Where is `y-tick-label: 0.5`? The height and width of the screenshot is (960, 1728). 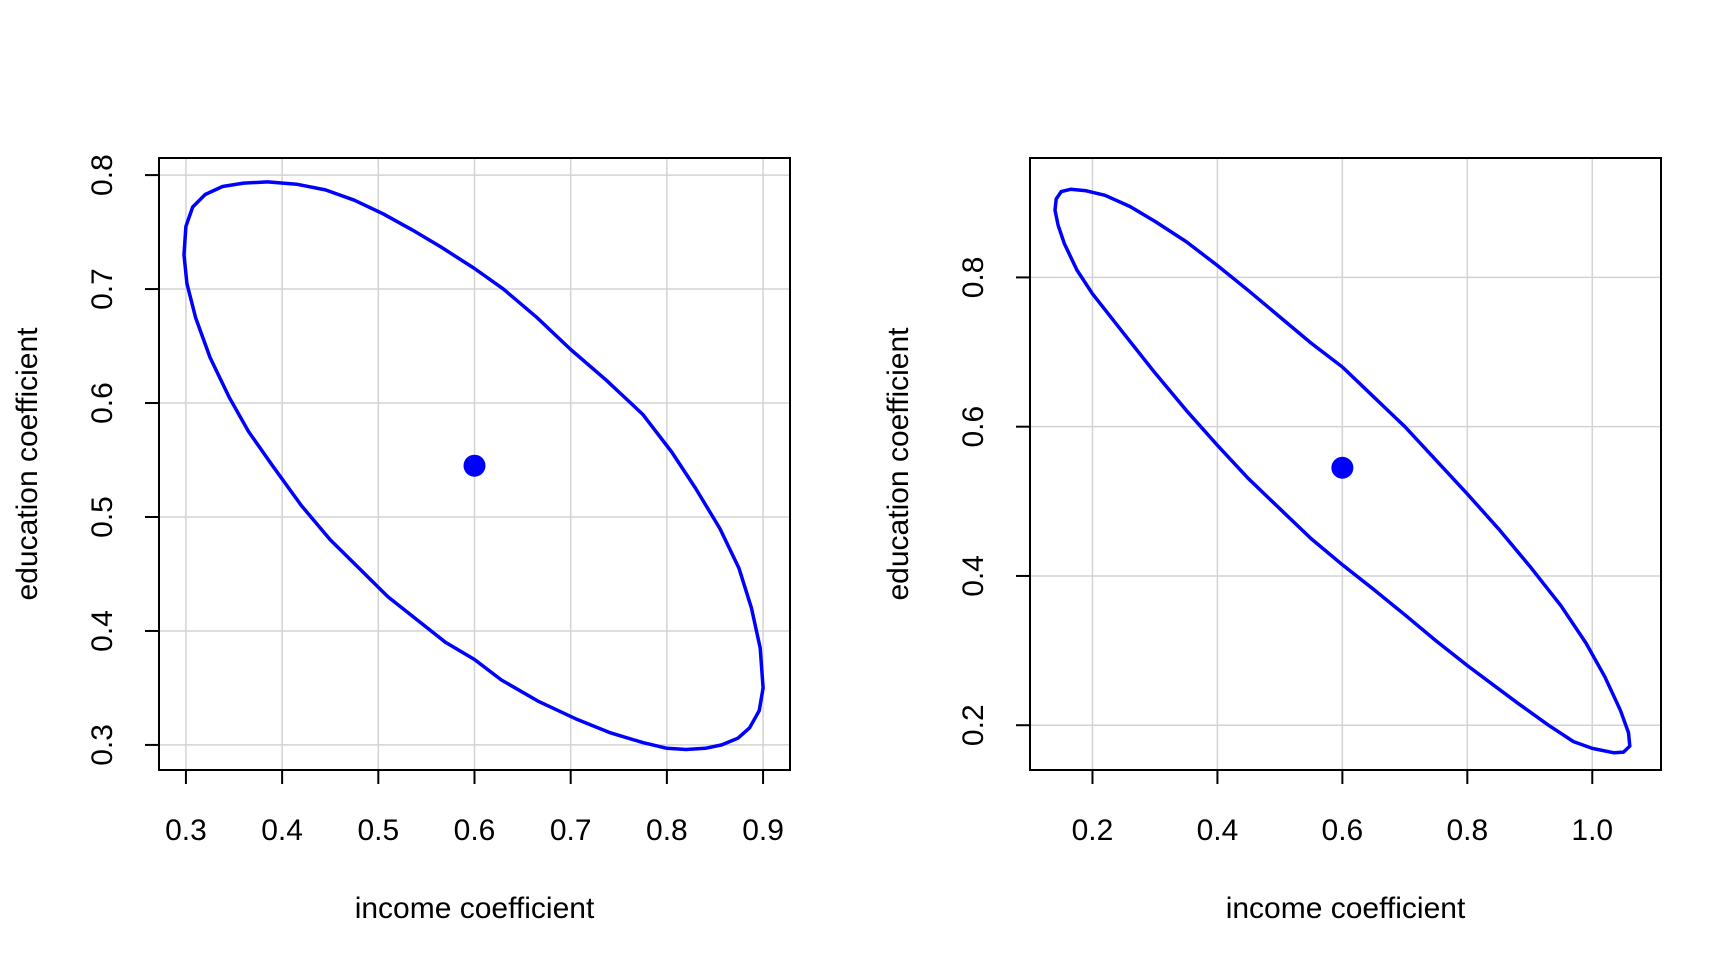
y-tick-label: 0.5 is located at coordinates (102, 517).